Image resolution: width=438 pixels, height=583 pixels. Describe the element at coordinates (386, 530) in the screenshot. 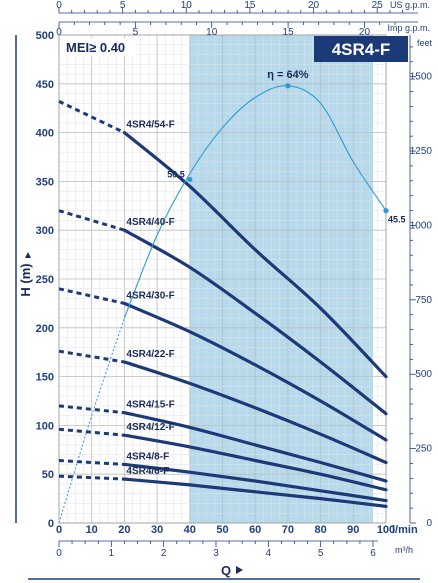

I see `x-tick-label: 100` at that location.